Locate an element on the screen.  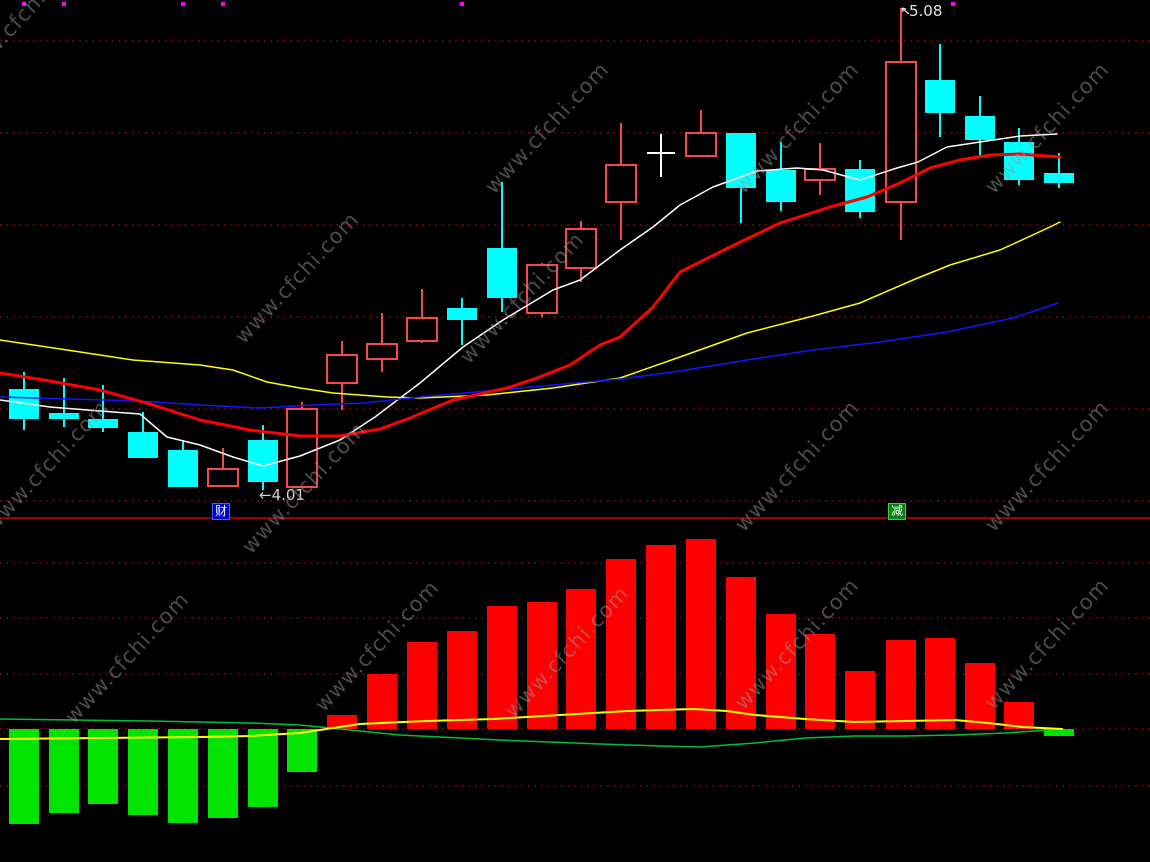
sell-signal-badge: 减 is located at coordinates (897, 511).